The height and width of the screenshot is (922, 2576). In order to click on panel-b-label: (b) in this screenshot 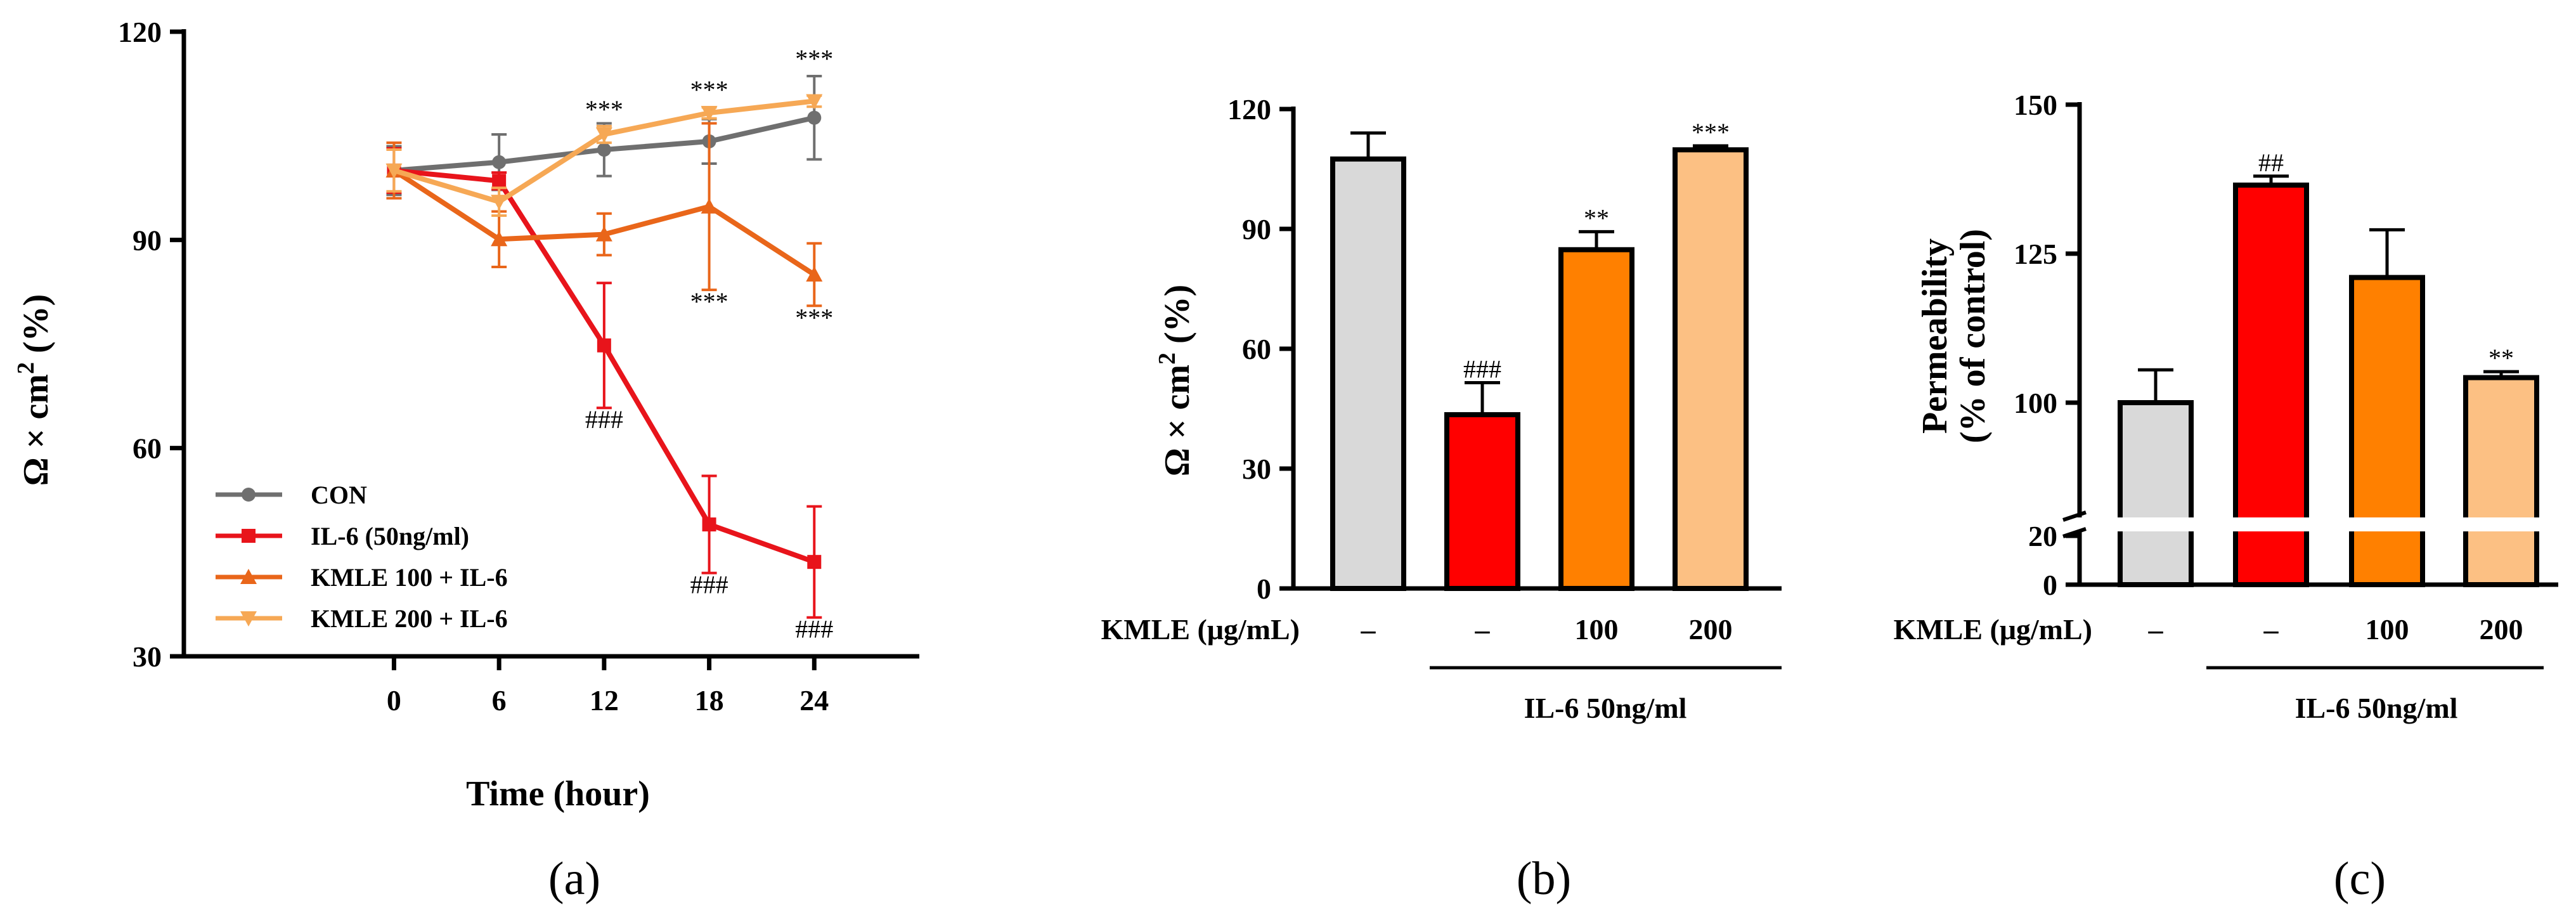, I will do `click(1544, 879)`.